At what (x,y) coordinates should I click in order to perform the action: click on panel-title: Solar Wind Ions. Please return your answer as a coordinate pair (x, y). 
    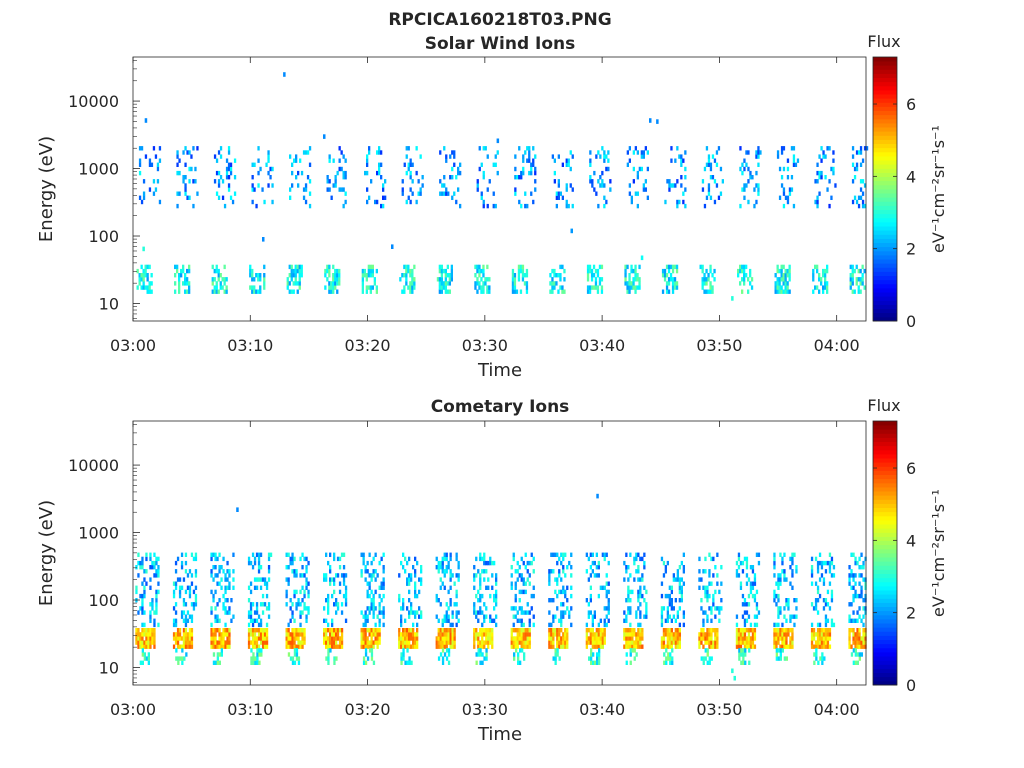
    Looking at the image, I should click on (500, 44).